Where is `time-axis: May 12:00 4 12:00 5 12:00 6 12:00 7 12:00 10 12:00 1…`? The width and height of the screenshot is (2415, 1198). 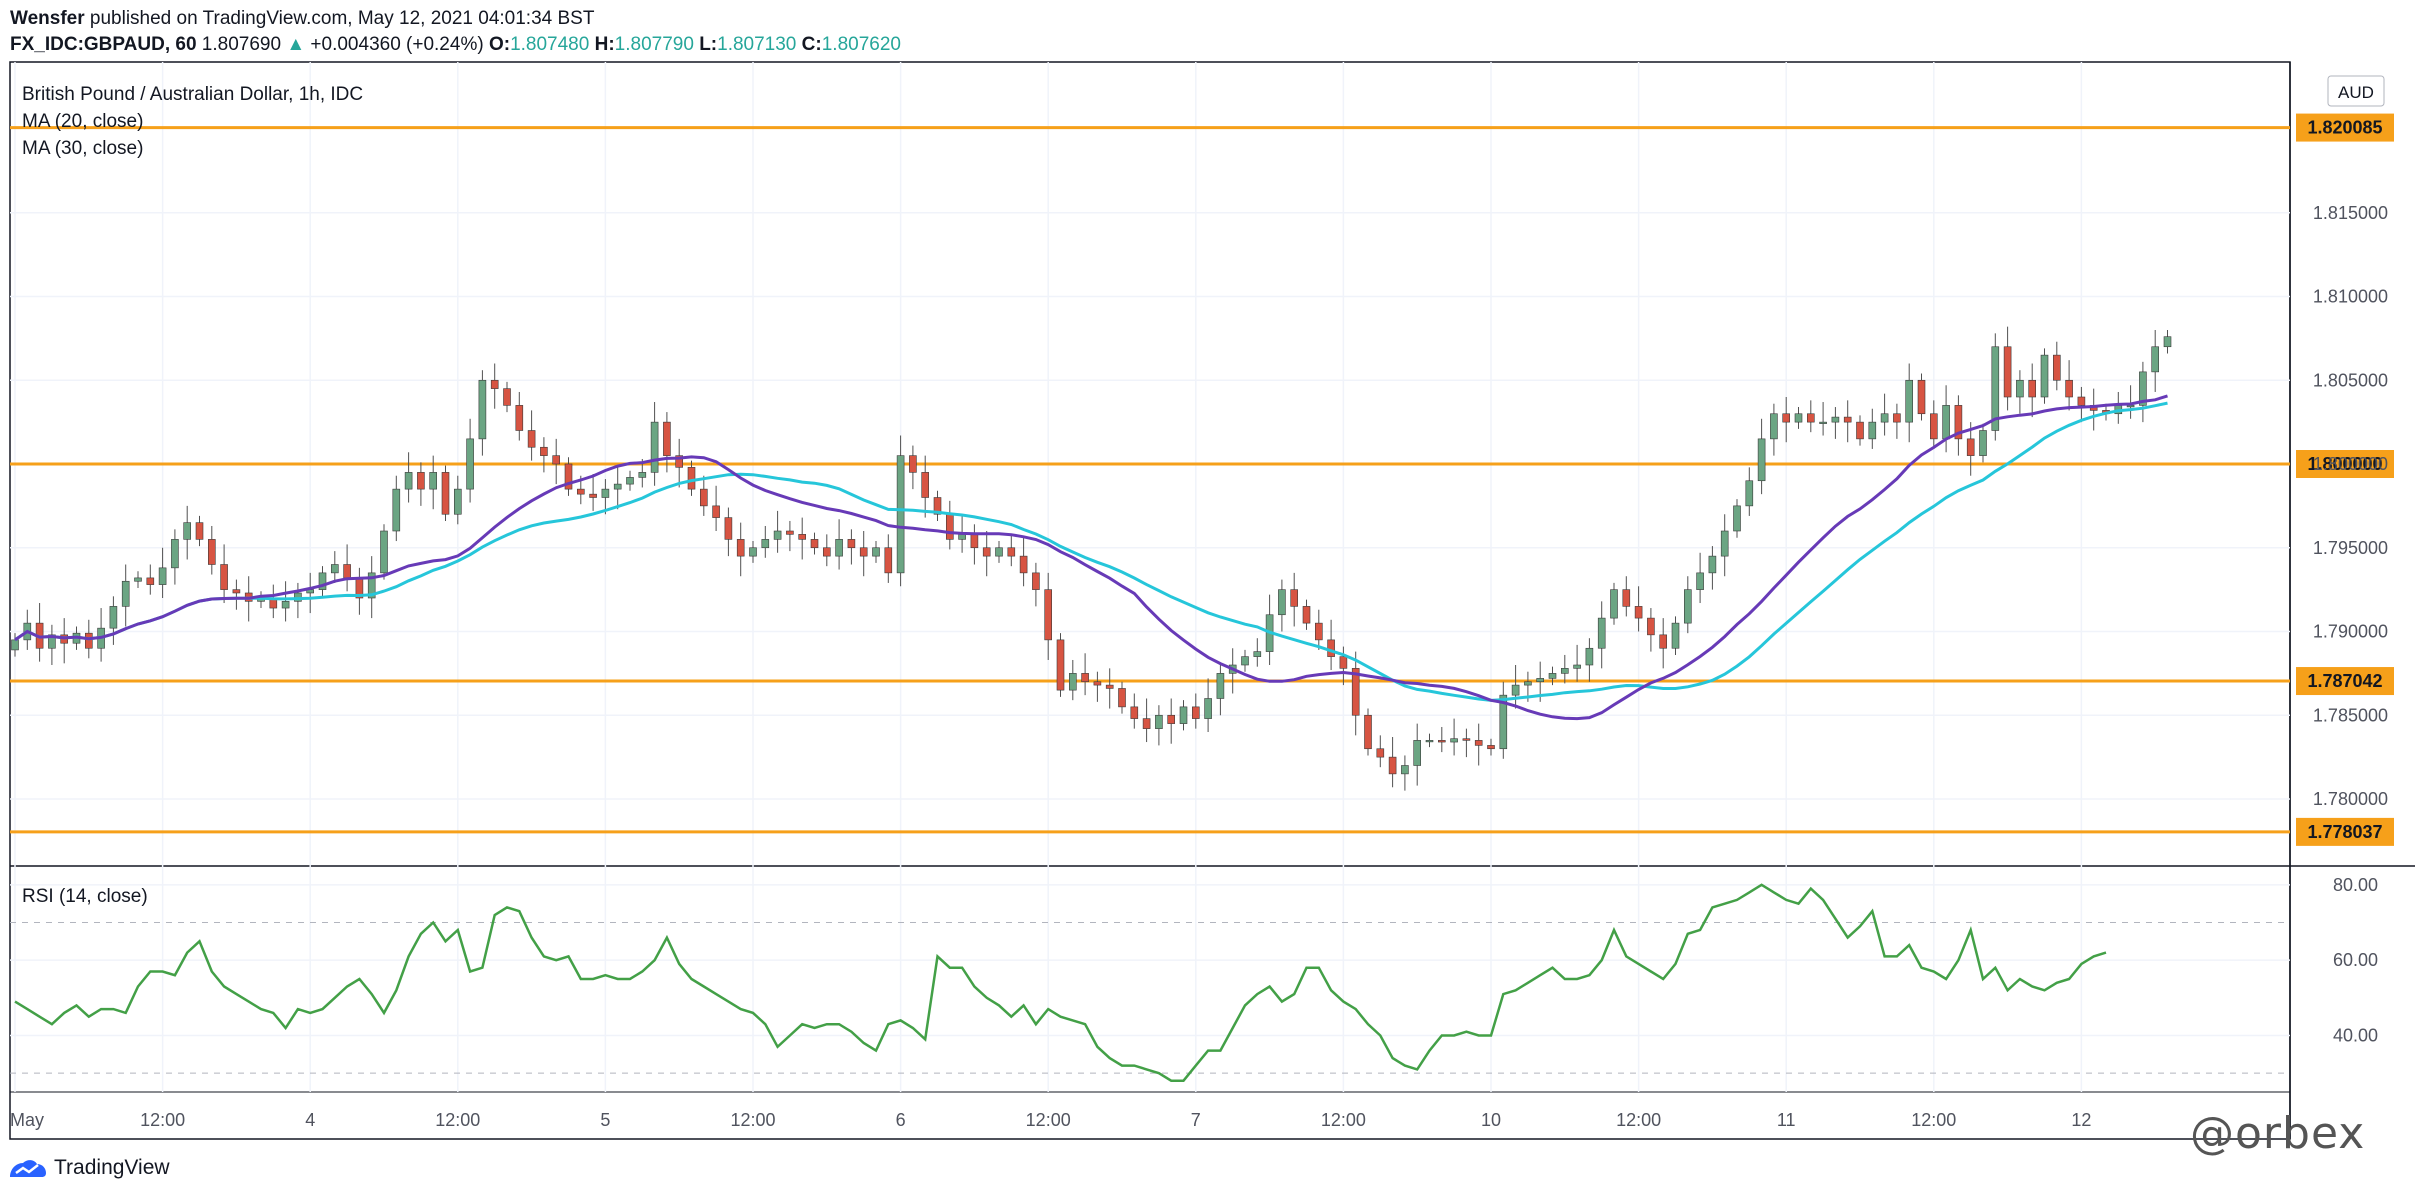
time-axis: May 12:00 4 12:00 5 12:00 6 12:00 7 12:00 10 12:00 1… is located at coordinates (1050, 1120).